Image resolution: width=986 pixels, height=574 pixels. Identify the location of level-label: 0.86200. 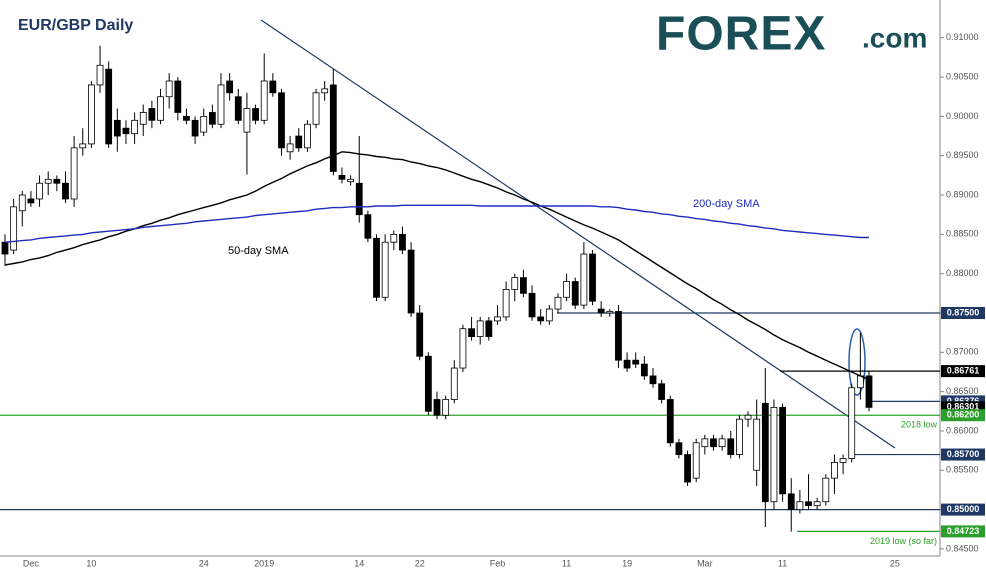
(963, 415).